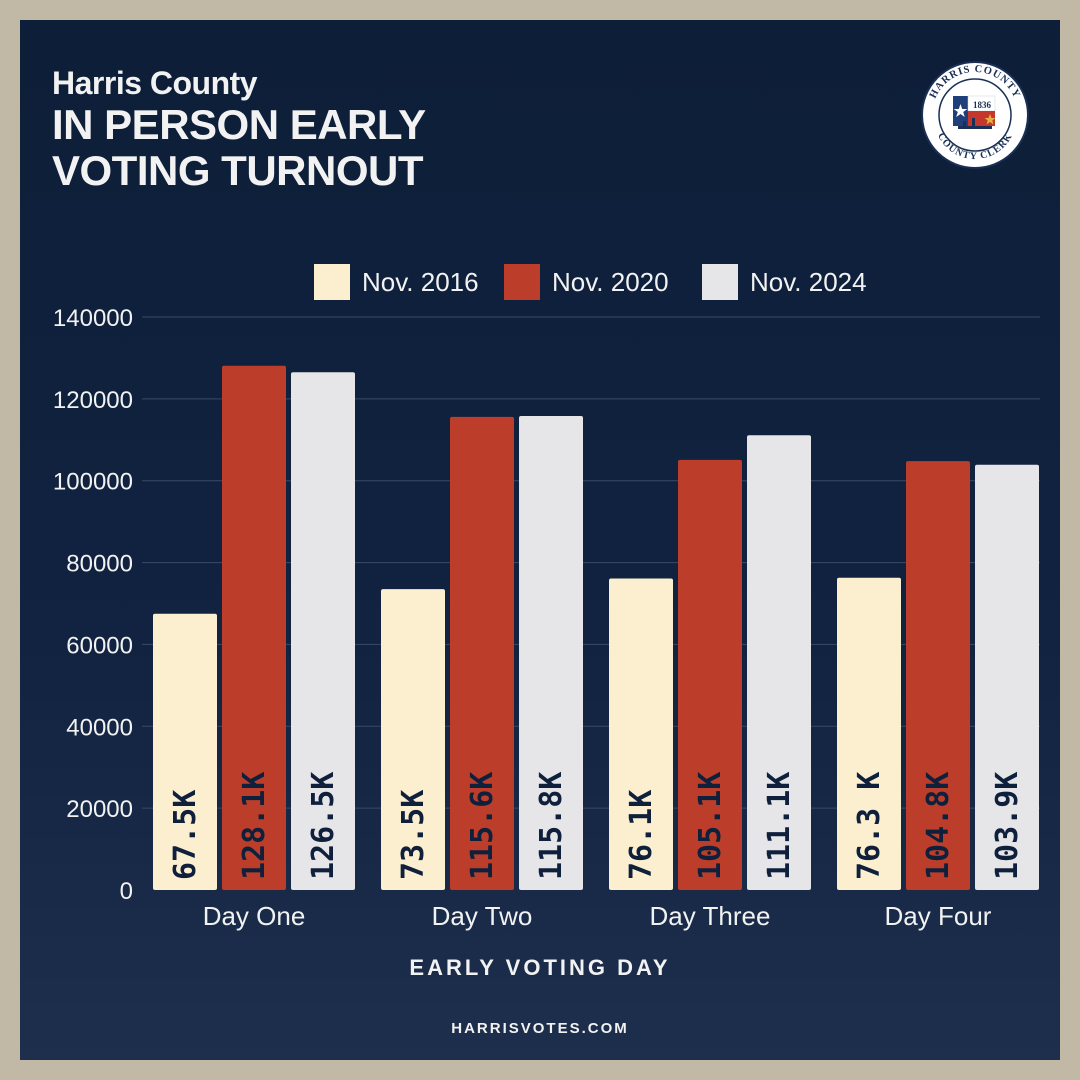  What do you see at coordinates (869, 826) in the screenshot?
I see `data-label: 76.3 K` at bounding box center [869, 826].